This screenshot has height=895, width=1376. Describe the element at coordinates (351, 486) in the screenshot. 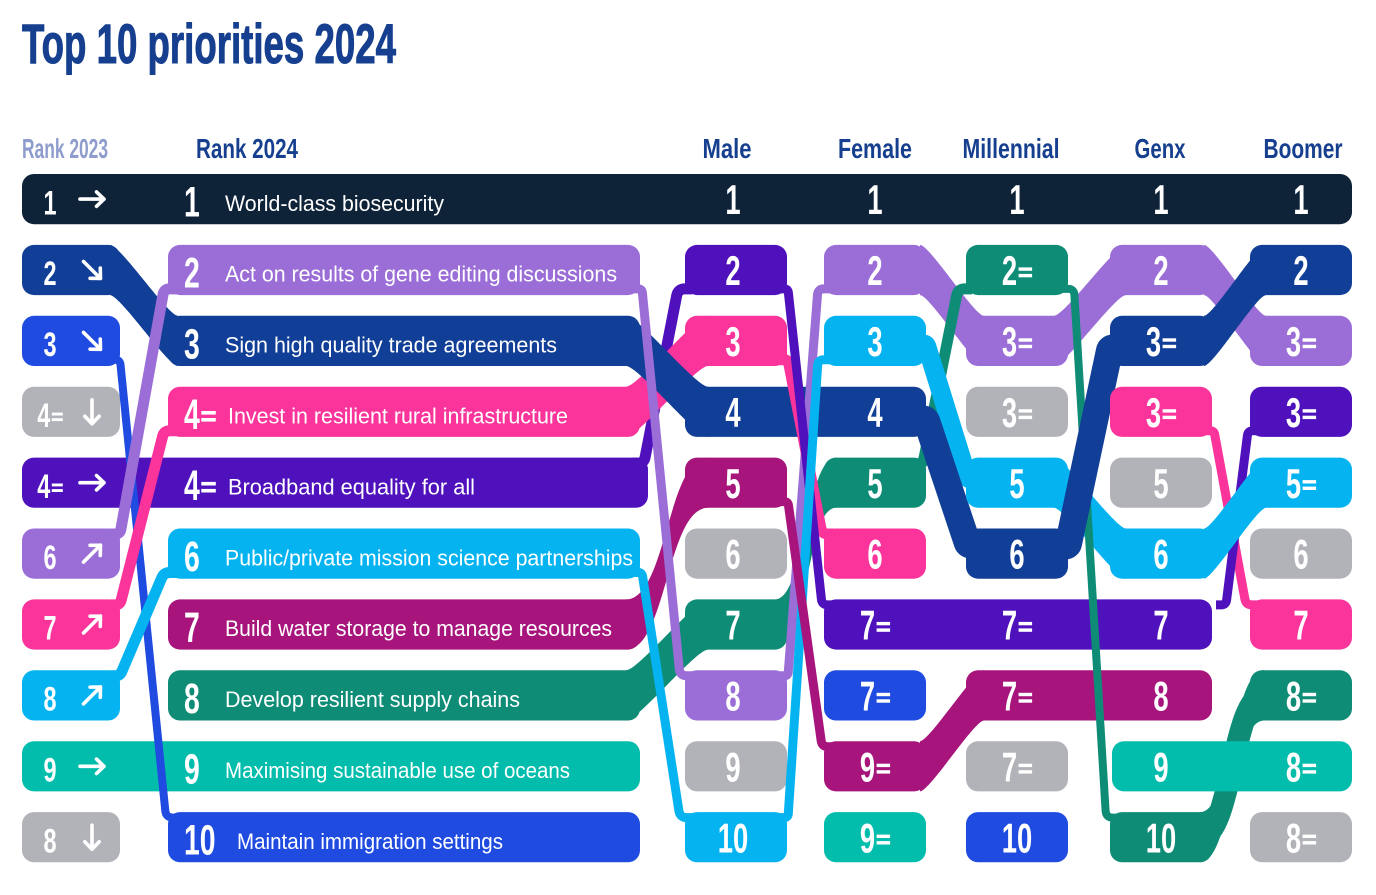

I see `svg-text: Broadband equality for all` at that location.